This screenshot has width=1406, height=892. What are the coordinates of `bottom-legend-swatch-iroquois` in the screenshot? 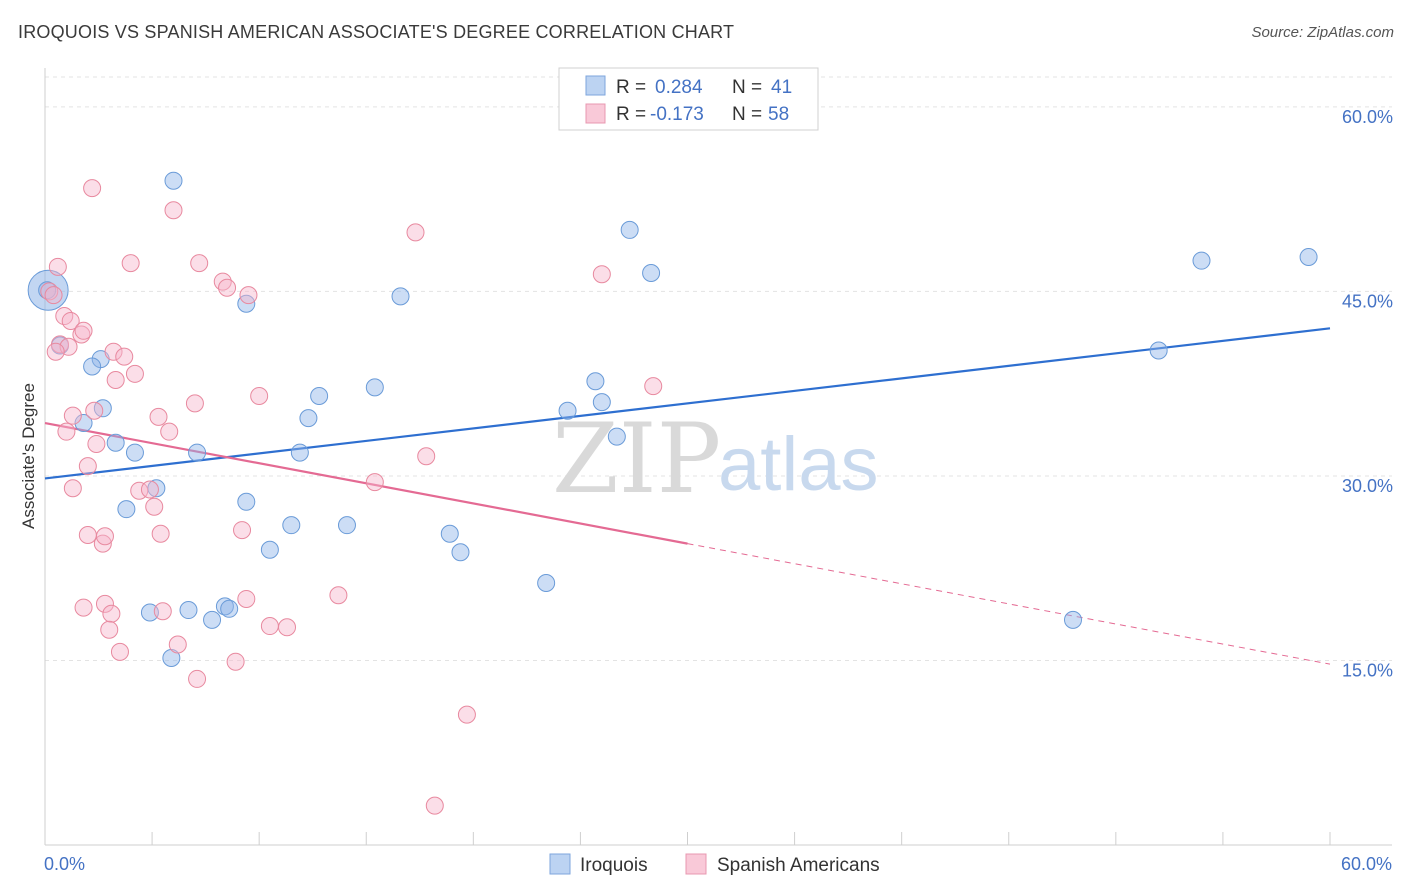 It's located at (560, 864).